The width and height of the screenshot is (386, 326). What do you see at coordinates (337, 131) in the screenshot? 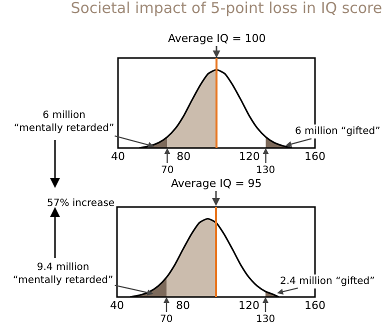
I see `annotation: 6 million “gifted”` at bounding box center [337, 131].